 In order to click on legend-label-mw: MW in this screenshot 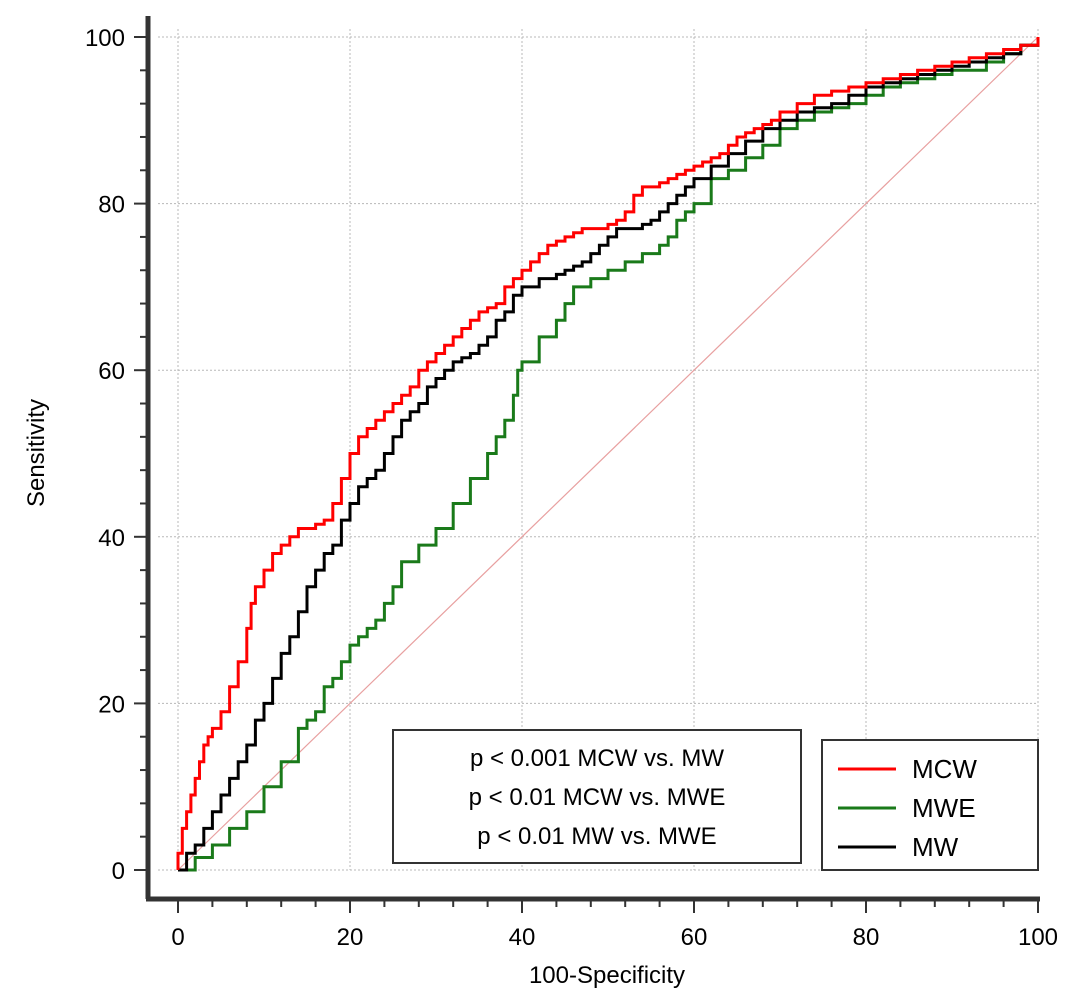, I will do `click(935, 847)`.